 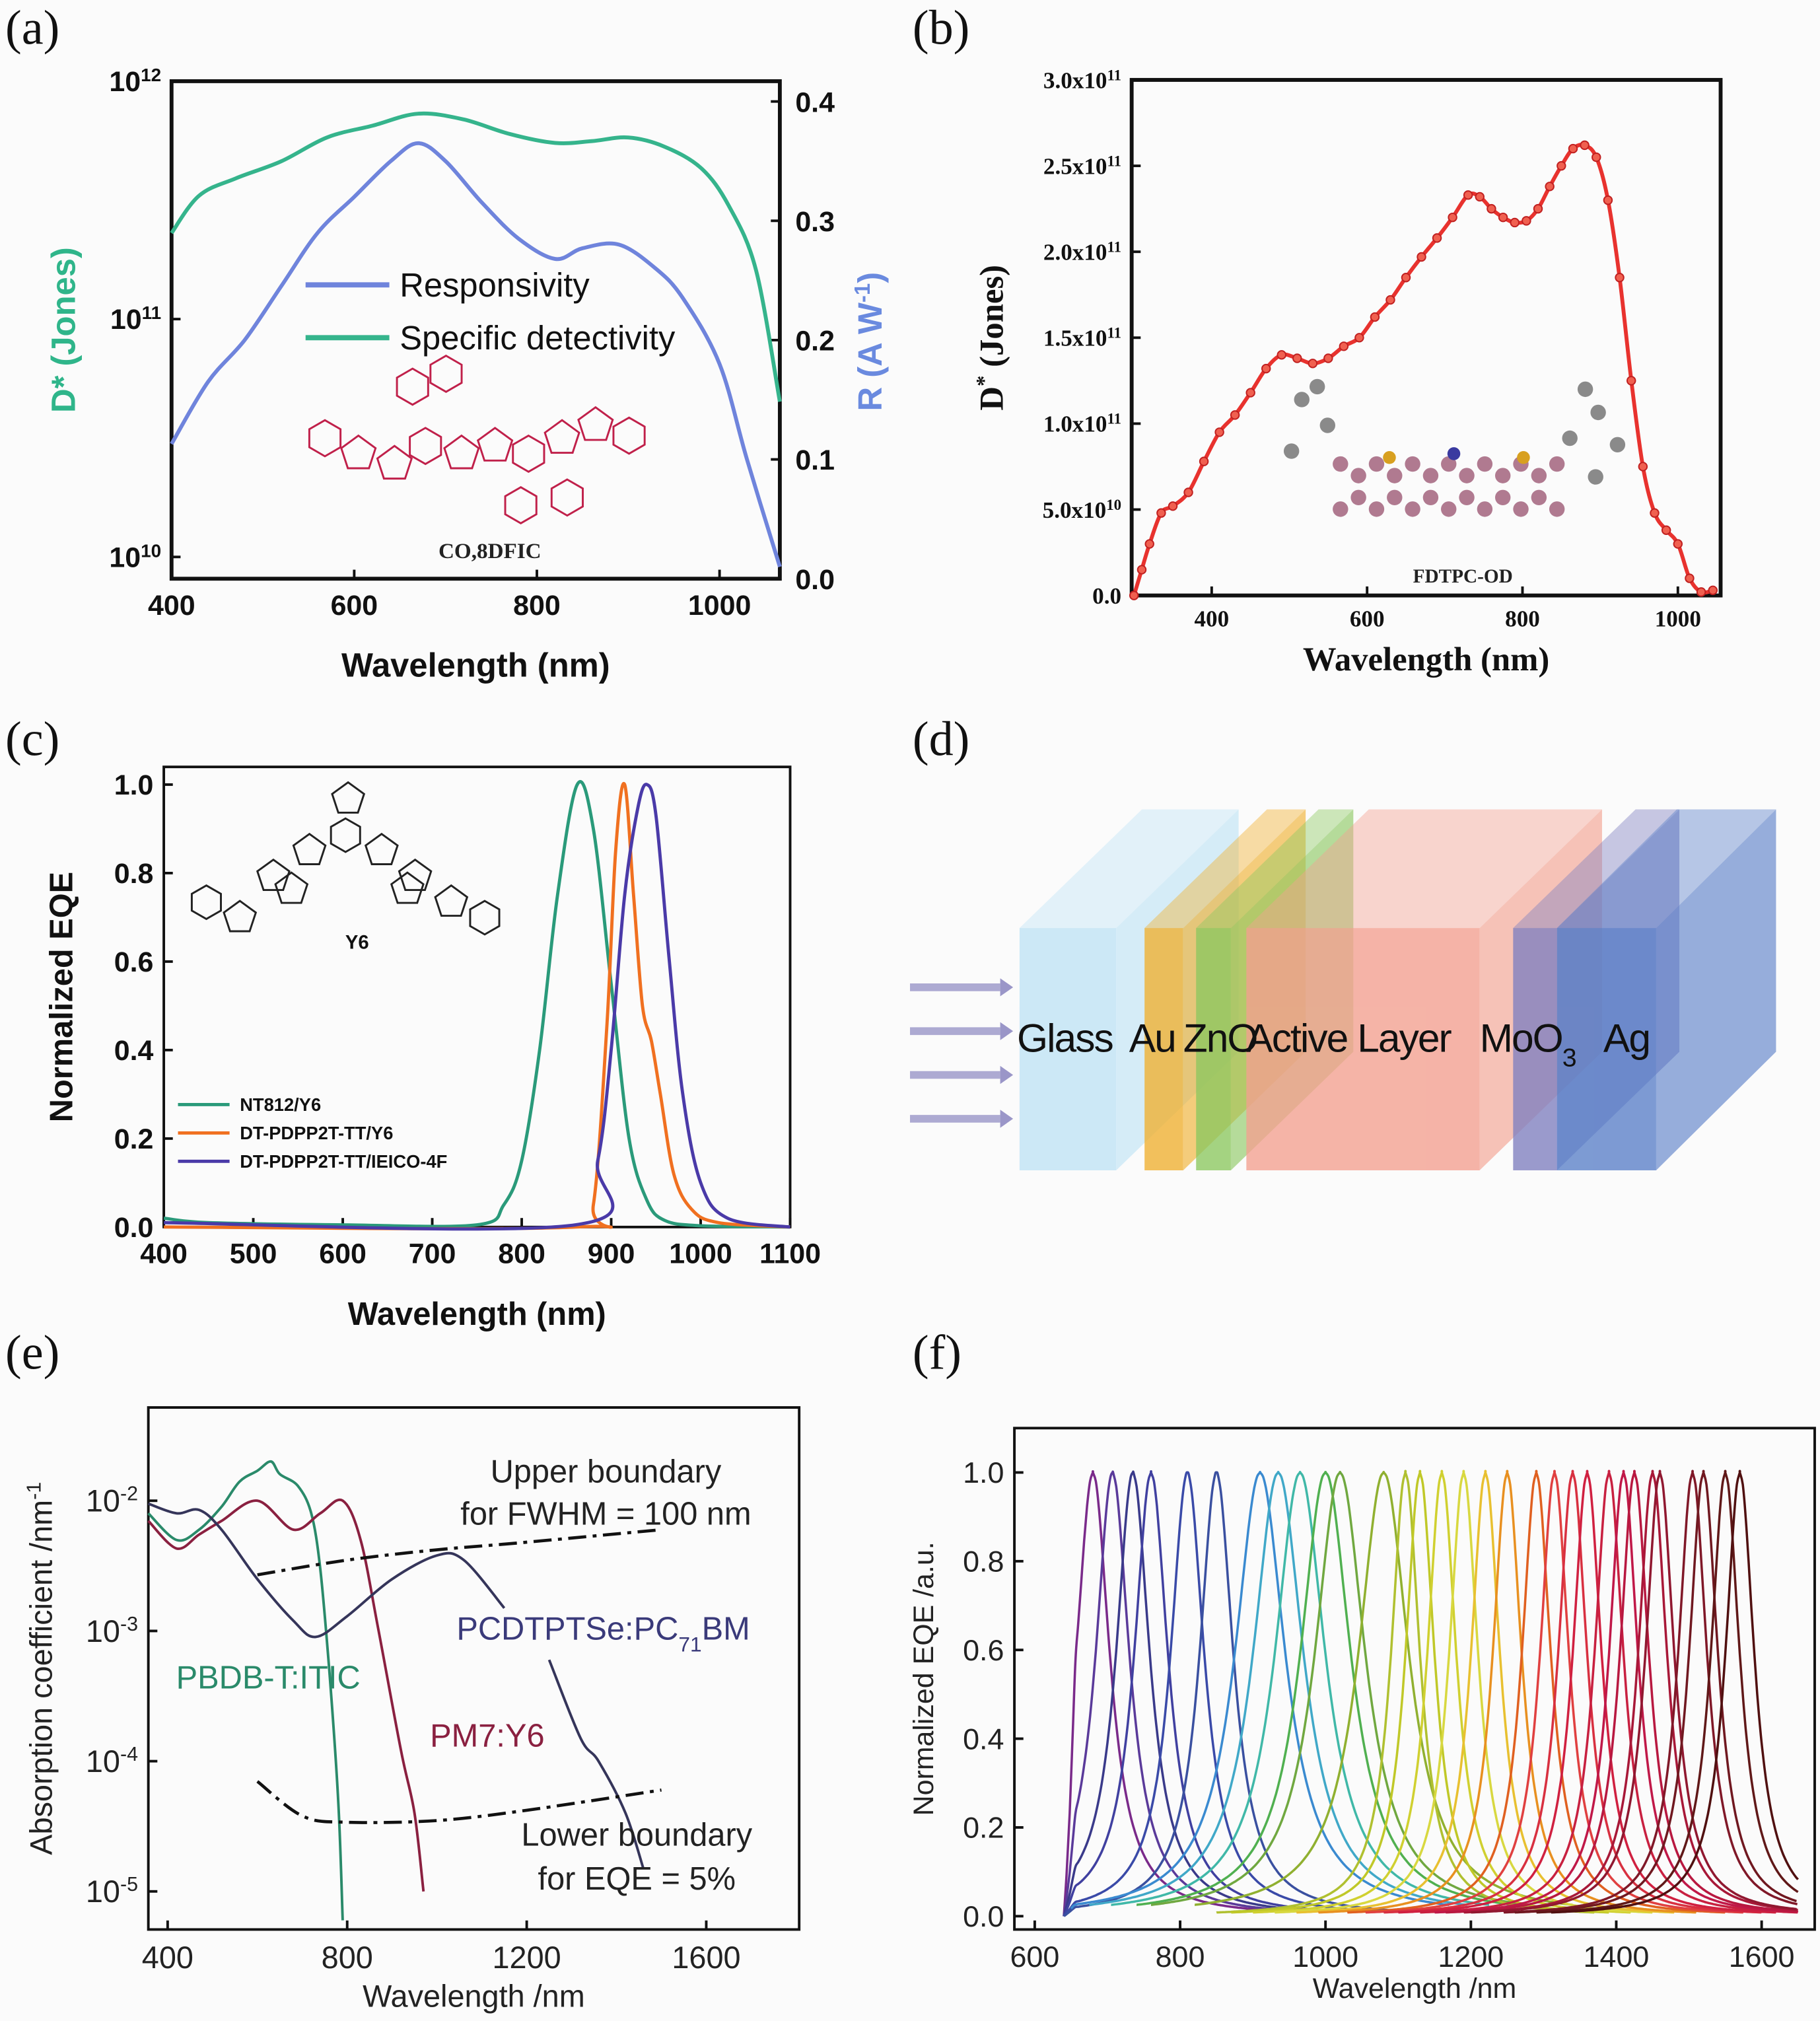 I want to click on right-tick-labels: 0.0 0.1 0.2 0.3 0.4, so click(x=815, y=341).